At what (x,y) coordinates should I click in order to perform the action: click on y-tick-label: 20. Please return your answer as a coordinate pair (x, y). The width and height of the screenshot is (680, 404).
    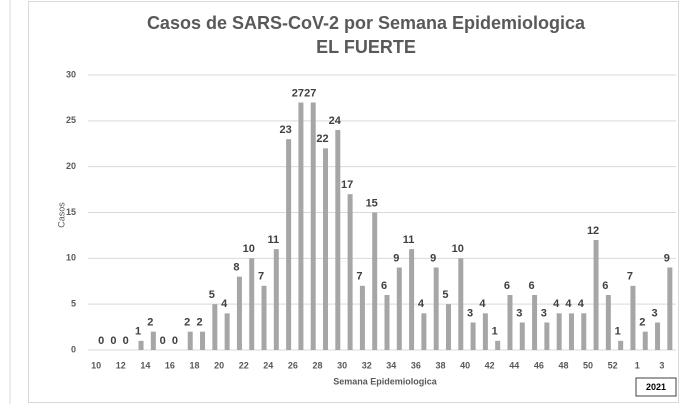
    Looking at the image, I should click on (71, 166).